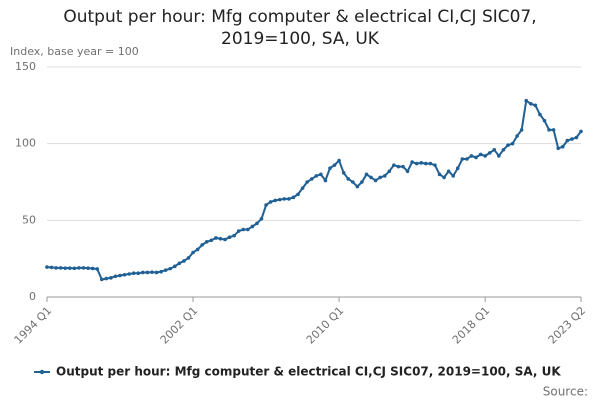  What do you see at coordinates (29, 219) in the screenshot?
I see `y-tick-label: 50` at bounding box center [29, 219].